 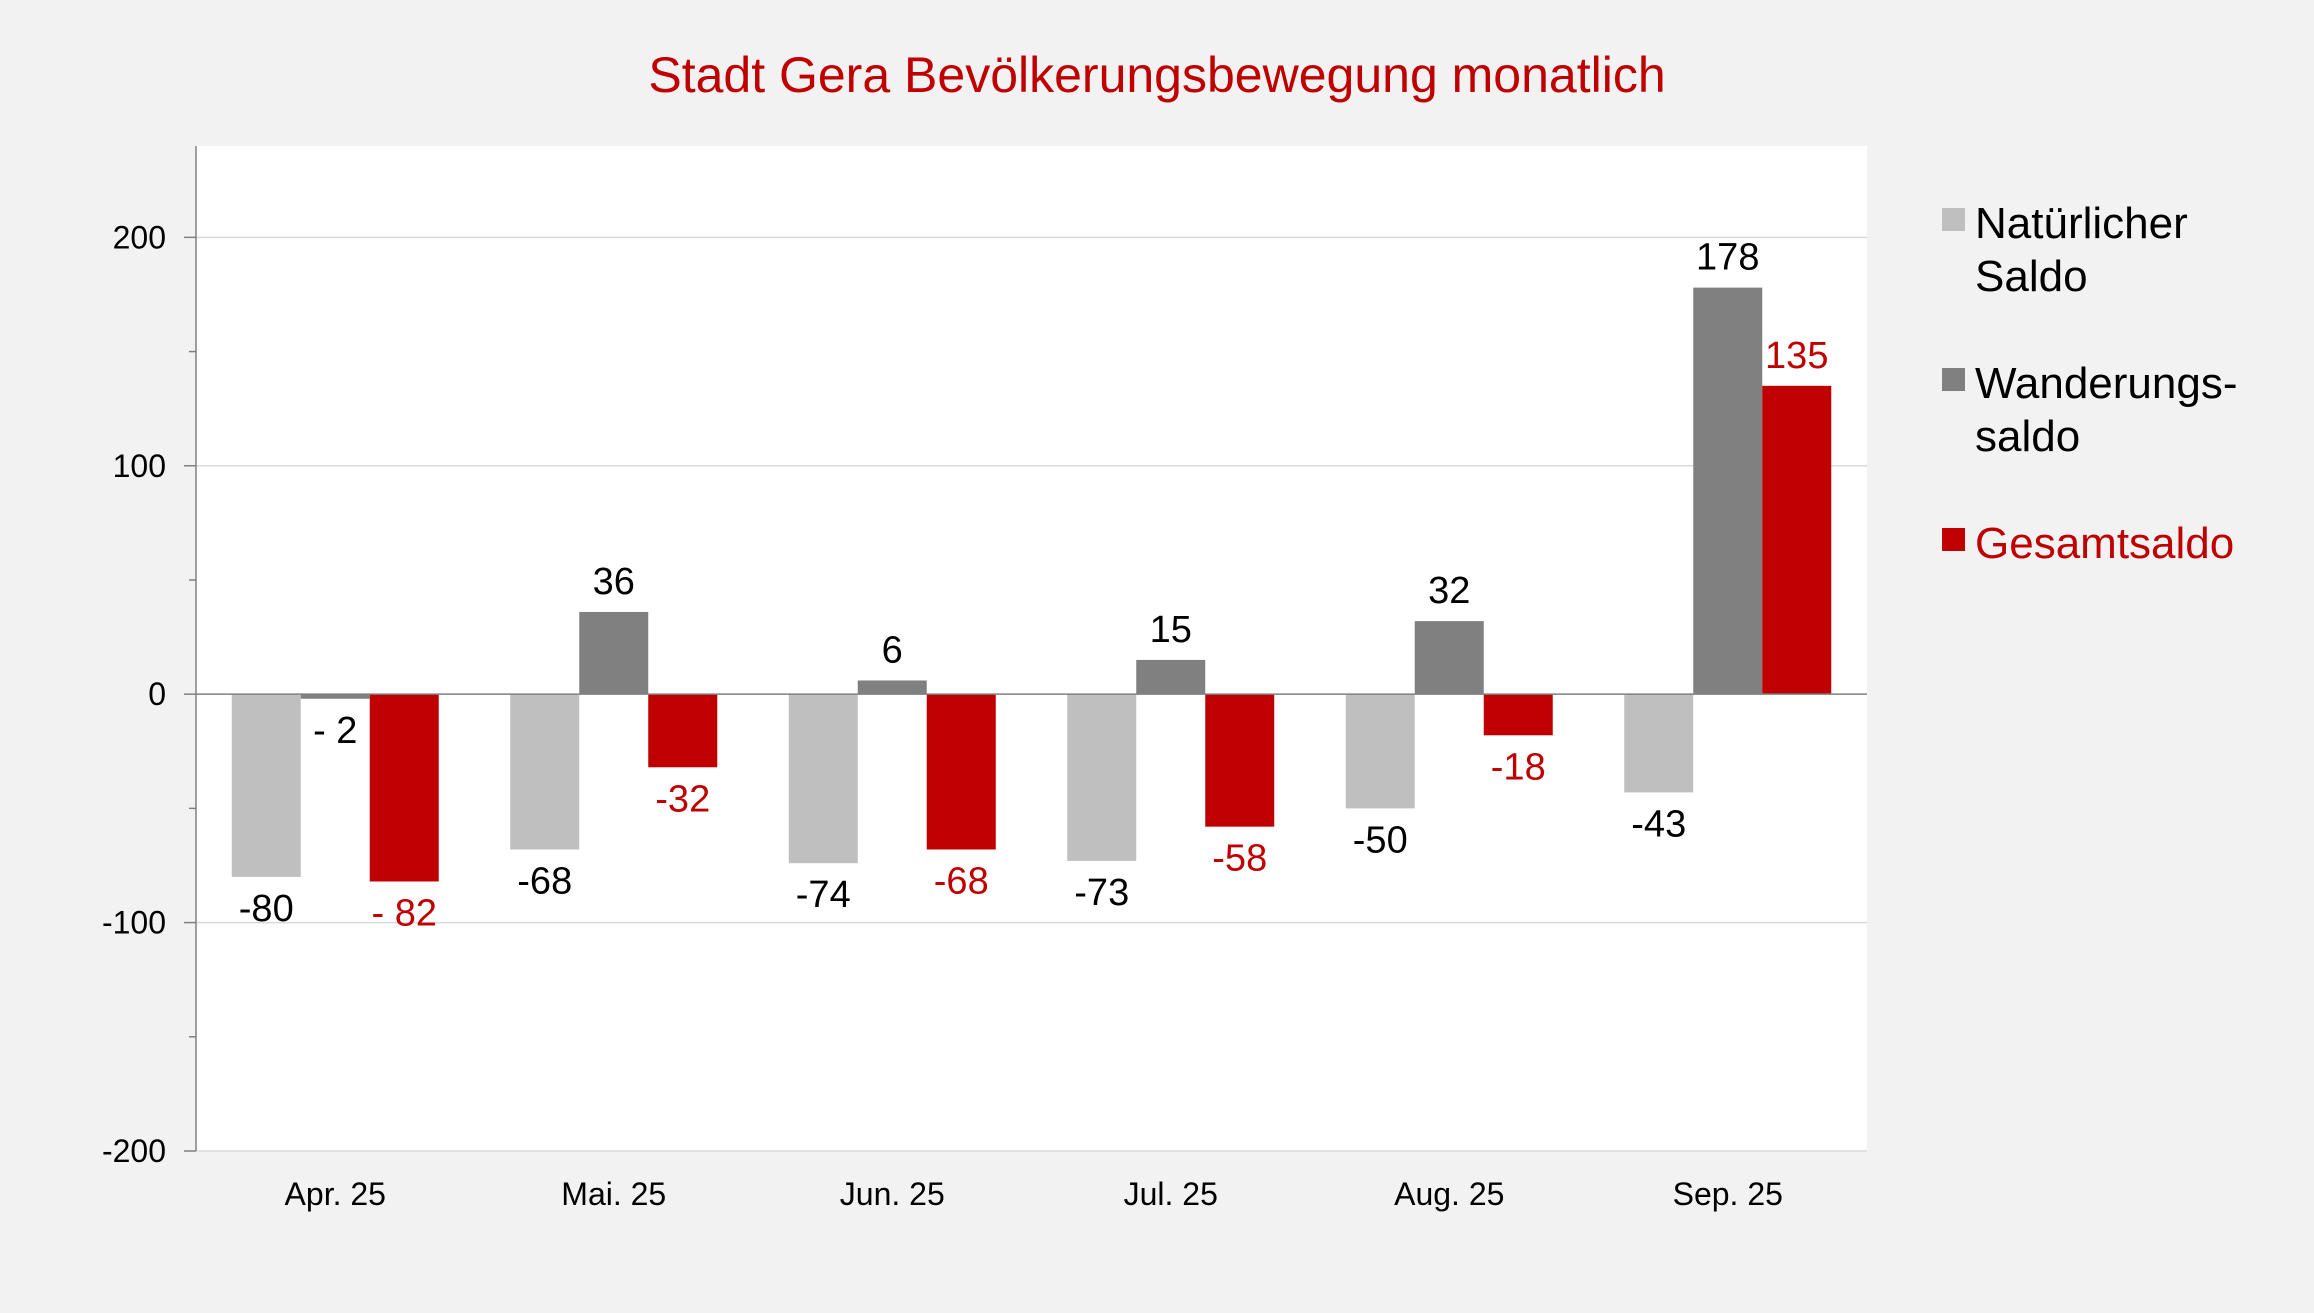 What do you see at coordinates (1727, 258) in the screenshot?
I see `data-label: 178` at bounding box center [1727, 258].